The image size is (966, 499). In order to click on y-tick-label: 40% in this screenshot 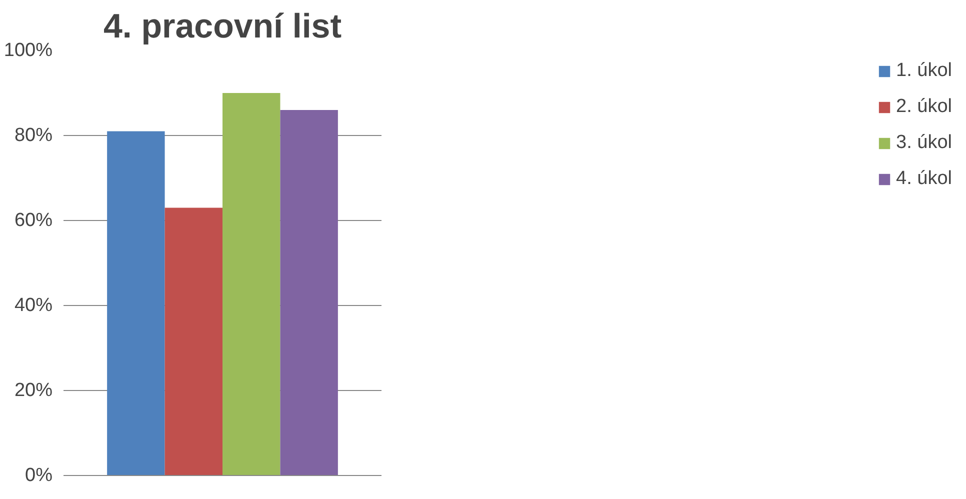, I will do `click(33, 305)`.